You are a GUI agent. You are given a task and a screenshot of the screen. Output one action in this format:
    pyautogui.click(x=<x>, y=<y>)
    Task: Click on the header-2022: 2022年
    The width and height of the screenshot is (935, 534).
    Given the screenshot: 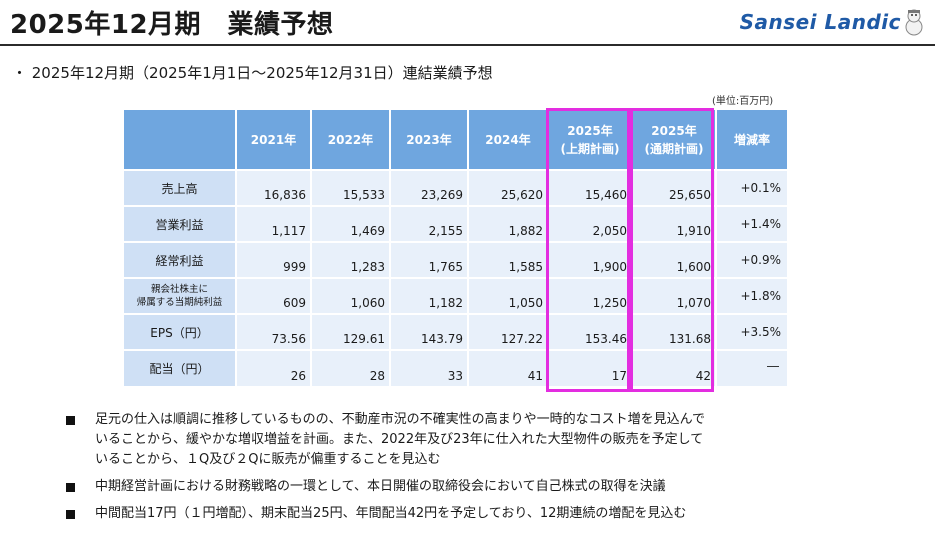 What is the action you would take?
    pyautogui.click(x=351, y=140)
    